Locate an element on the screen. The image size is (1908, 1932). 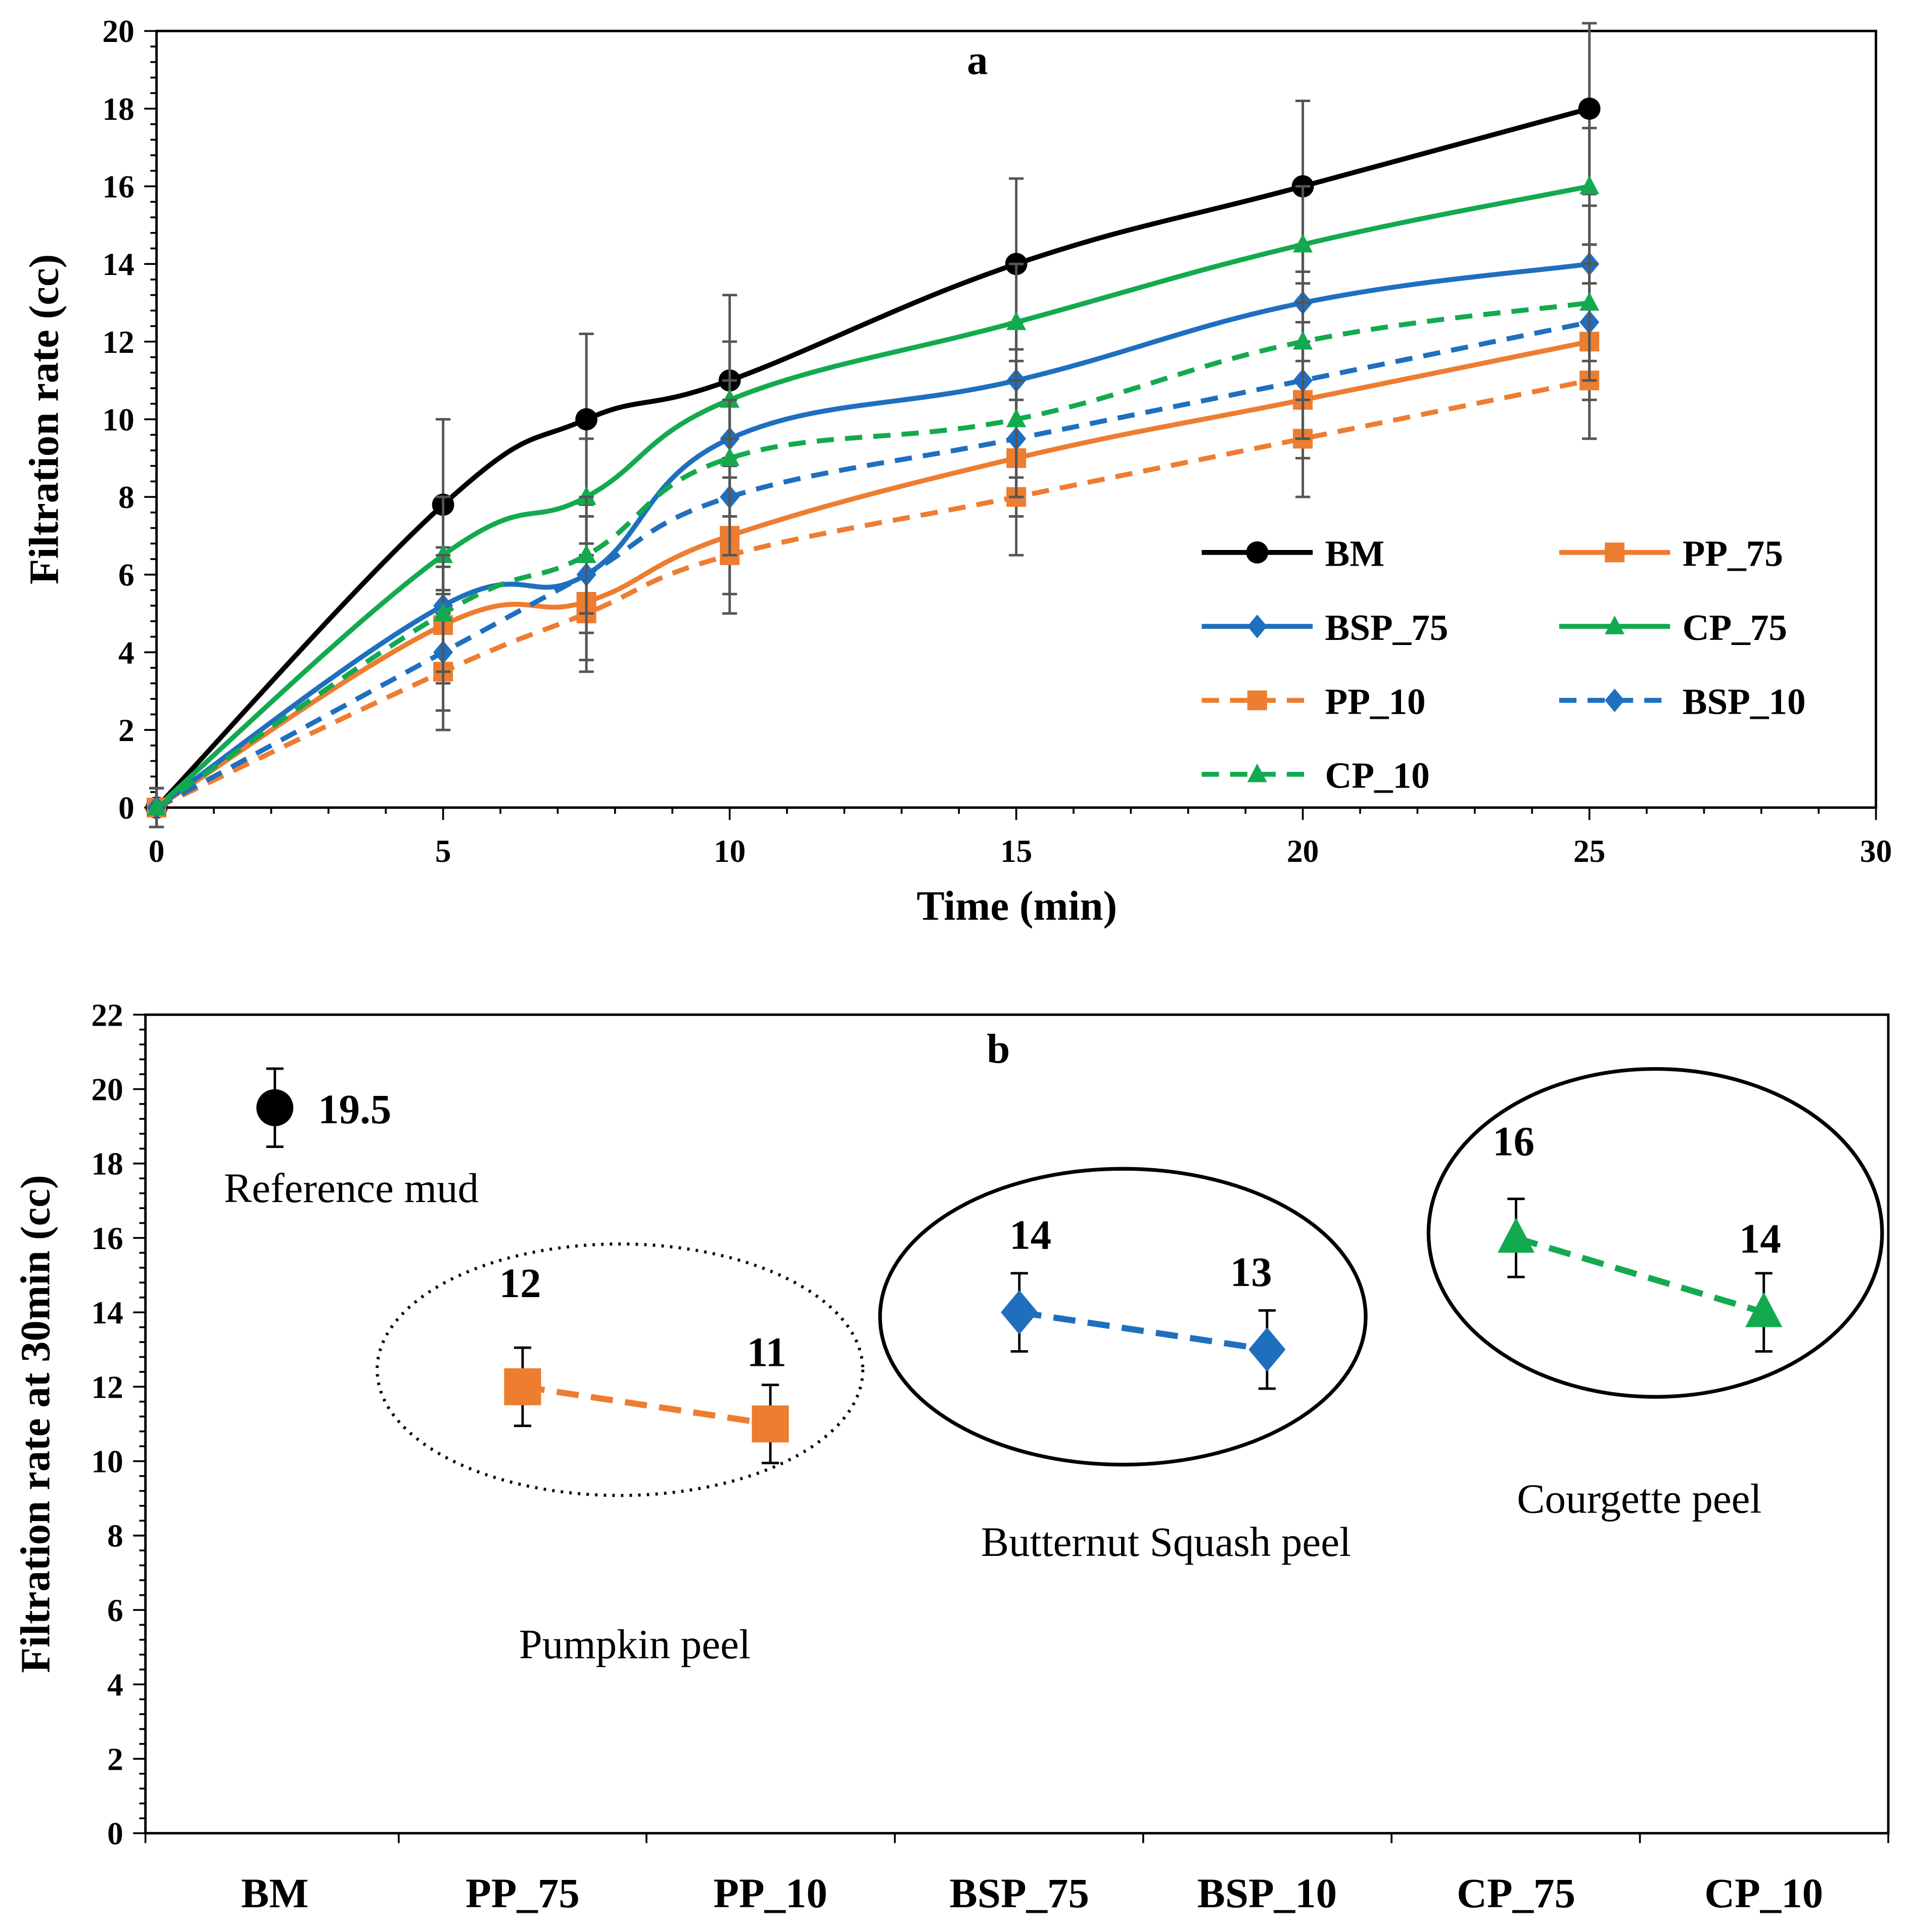
x-tick-label: 15 is located at coordinates (1016, 851).